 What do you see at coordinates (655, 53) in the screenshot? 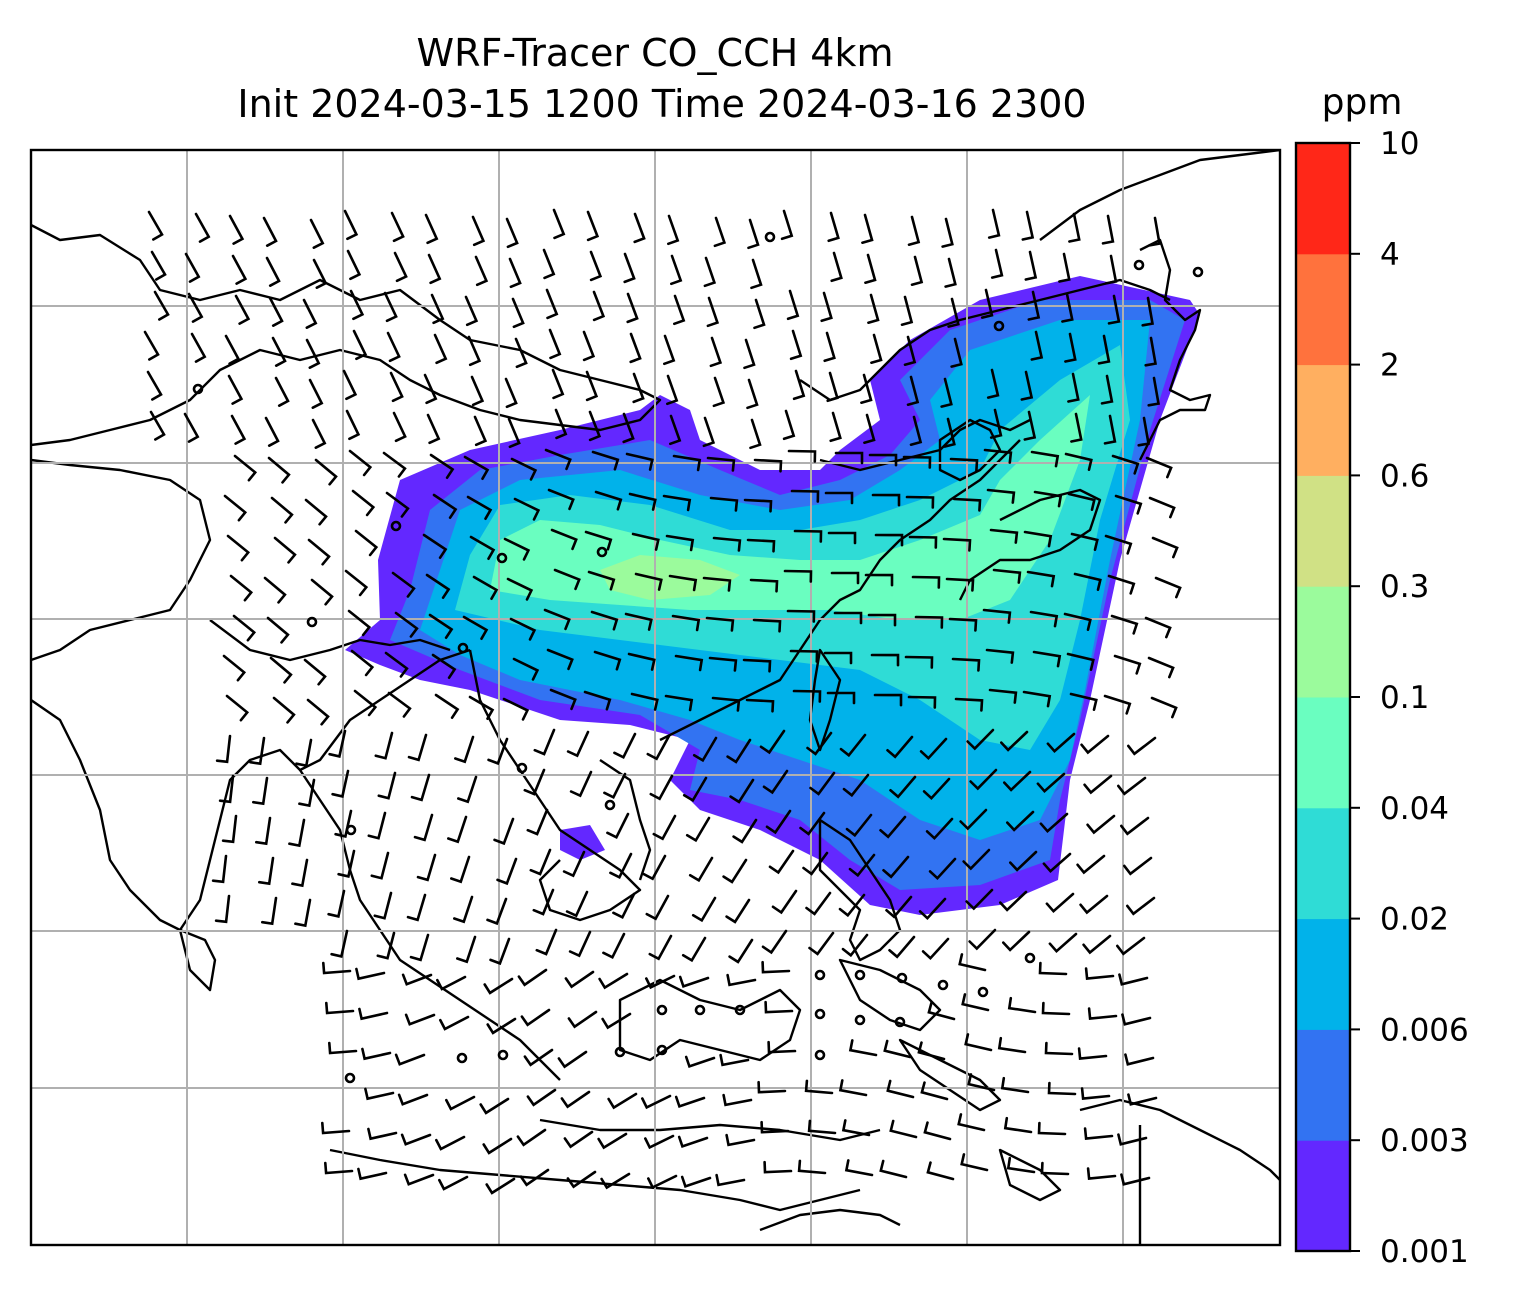
I see `chart-title-line1: WRF-Tracer CO_CCH 4km` at bounding box center [655, 53].